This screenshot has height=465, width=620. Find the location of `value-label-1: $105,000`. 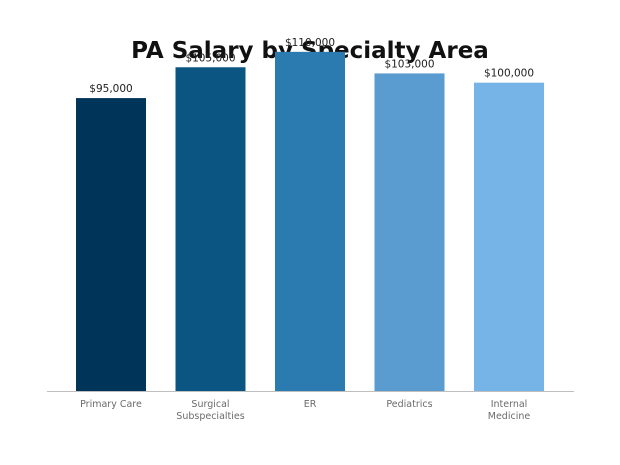

value-label-1: $105,000 is located at coordinates (210, 58).